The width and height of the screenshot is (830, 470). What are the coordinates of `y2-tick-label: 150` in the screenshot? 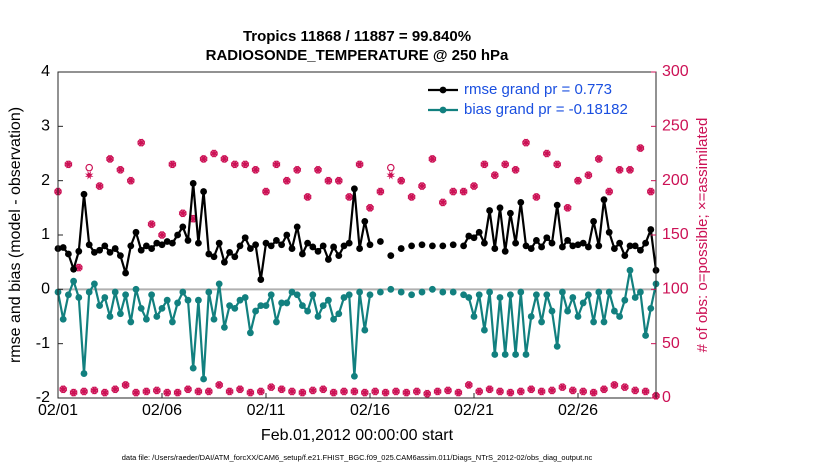 It's located at (675, 234).